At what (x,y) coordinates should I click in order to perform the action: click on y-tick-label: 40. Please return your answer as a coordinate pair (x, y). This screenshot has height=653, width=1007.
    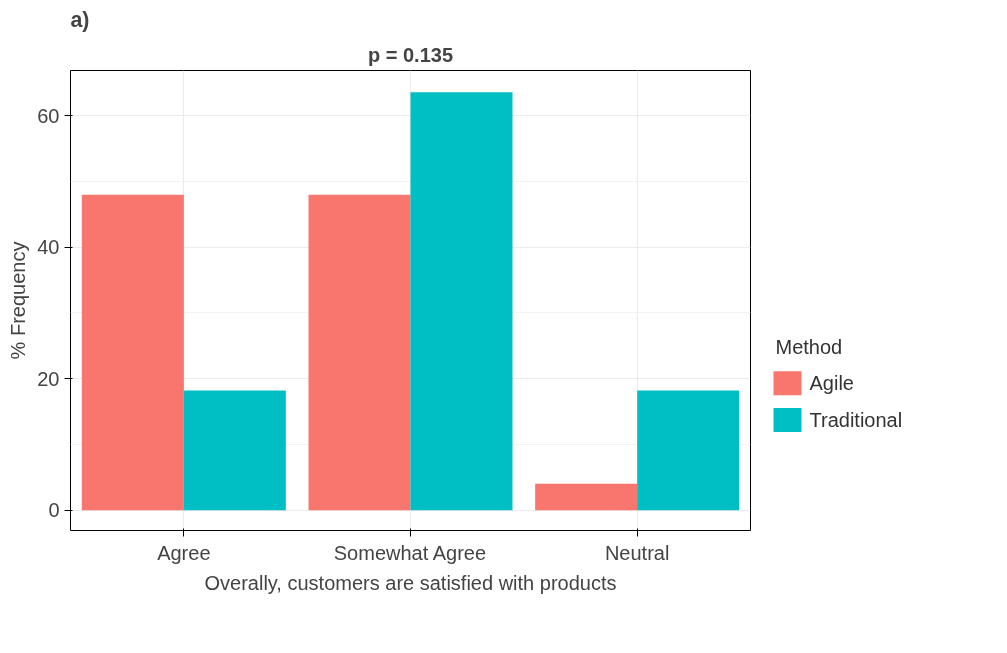
    Looking at the image, I should click on (48, 247).